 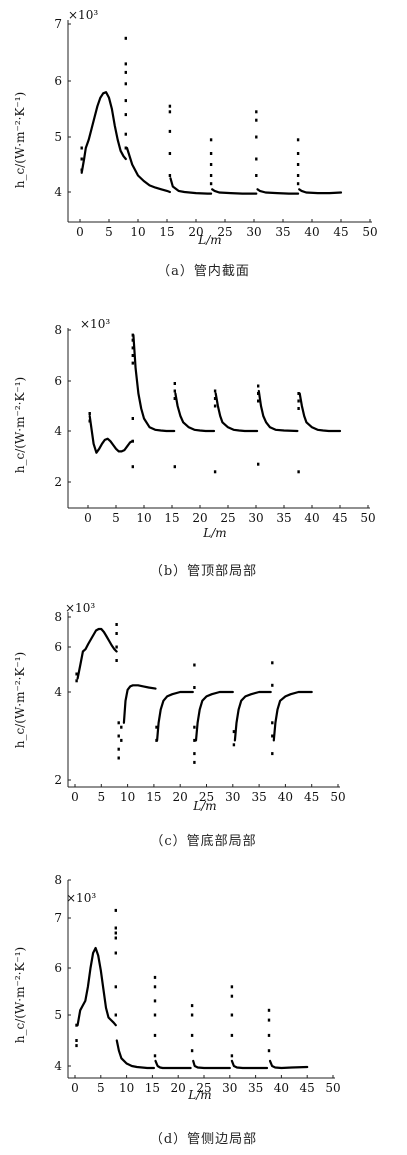 What do you see at coordinates (58, 692) in the screenshot?
I see `y-tick-label: 4` at bounding box center [58, 692].